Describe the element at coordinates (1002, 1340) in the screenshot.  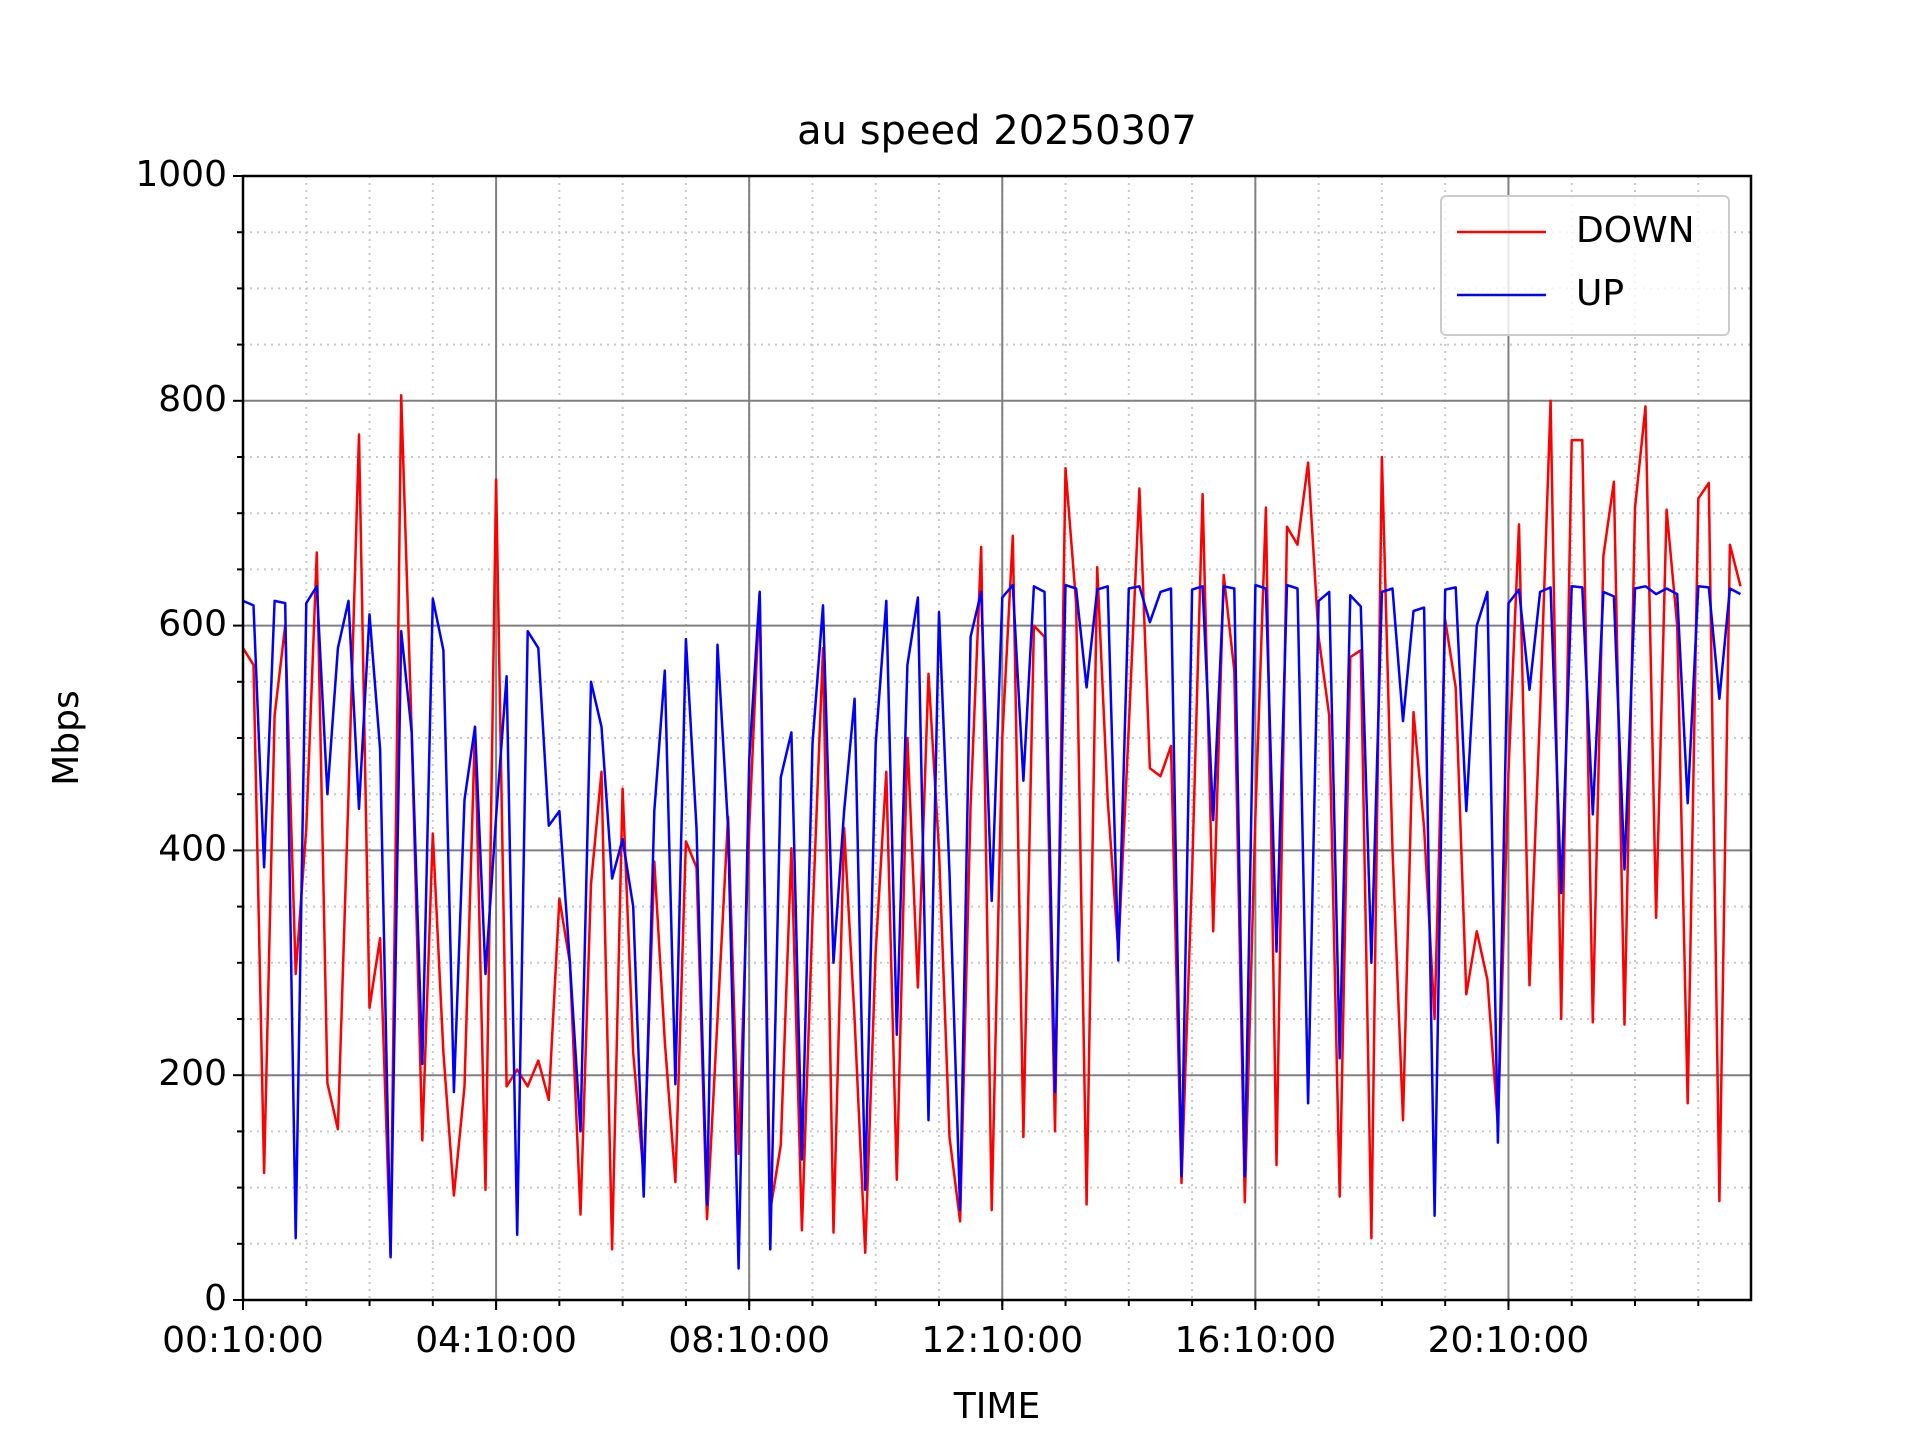
I see `x-tick-label: 12:10:00` at that location.